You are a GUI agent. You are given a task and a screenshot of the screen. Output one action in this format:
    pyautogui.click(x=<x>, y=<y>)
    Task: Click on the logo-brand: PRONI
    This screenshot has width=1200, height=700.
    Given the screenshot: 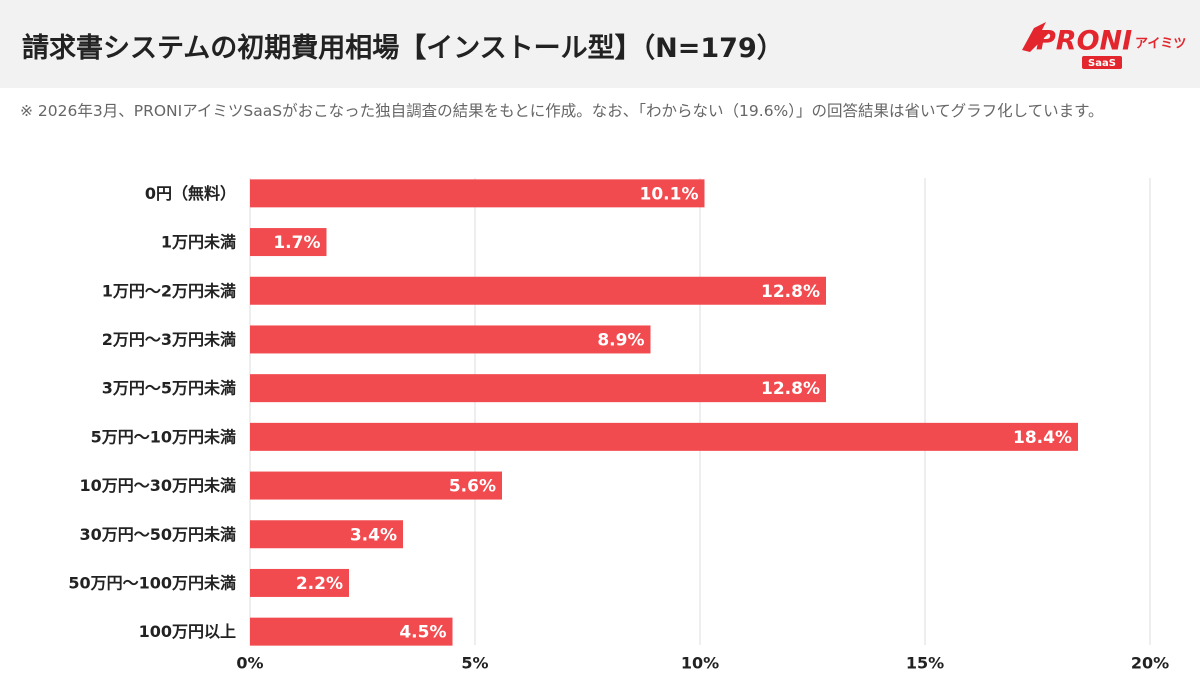 What is the action you would take?
    pyautogui.click(x=1084, y=41)
    